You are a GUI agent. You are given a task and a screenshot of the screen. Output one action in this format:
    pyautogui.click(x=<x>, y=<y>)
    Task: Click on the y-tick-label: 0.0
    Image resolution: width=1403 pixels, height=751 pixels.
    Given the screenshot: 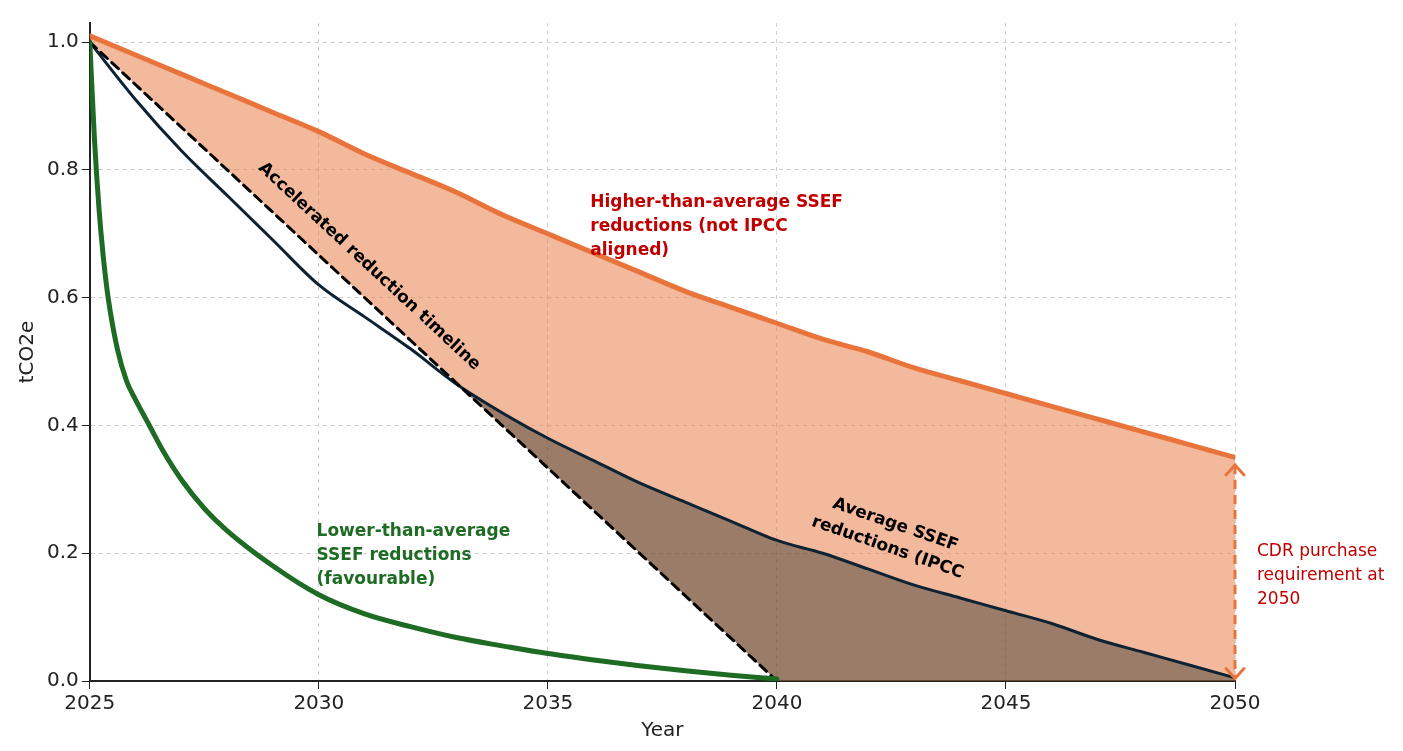 What is the action you would take?
    pyautogui.click(x=62, y=679)
    